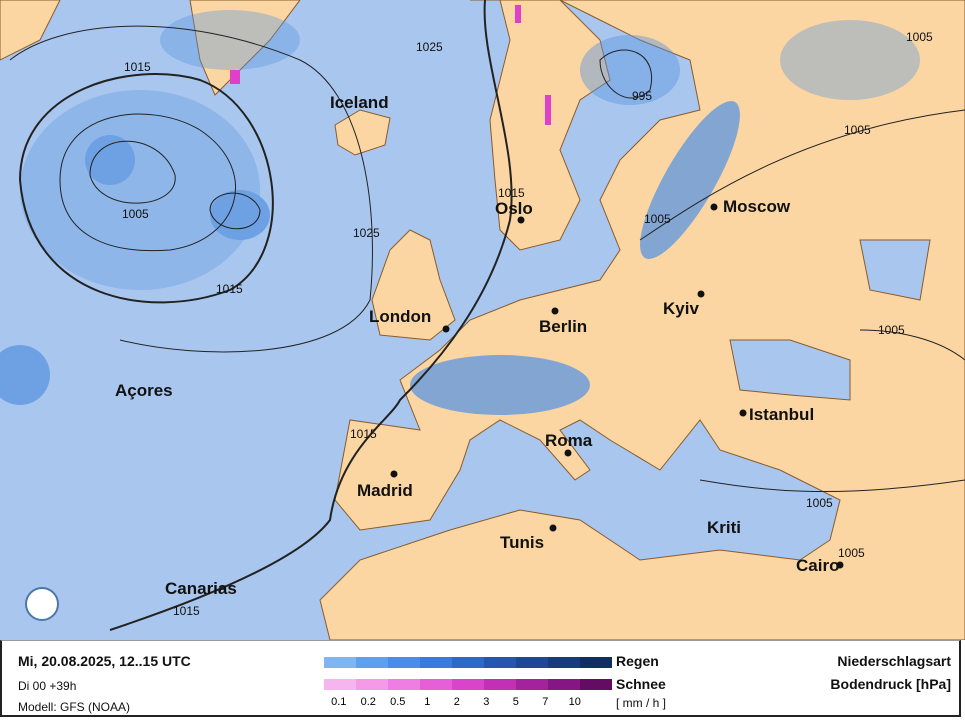 This screenshot has height=721, width=965. Describe the element at coordinates (569, 440) in the screenshot. I see `city-label-roma: Roma` at that location.